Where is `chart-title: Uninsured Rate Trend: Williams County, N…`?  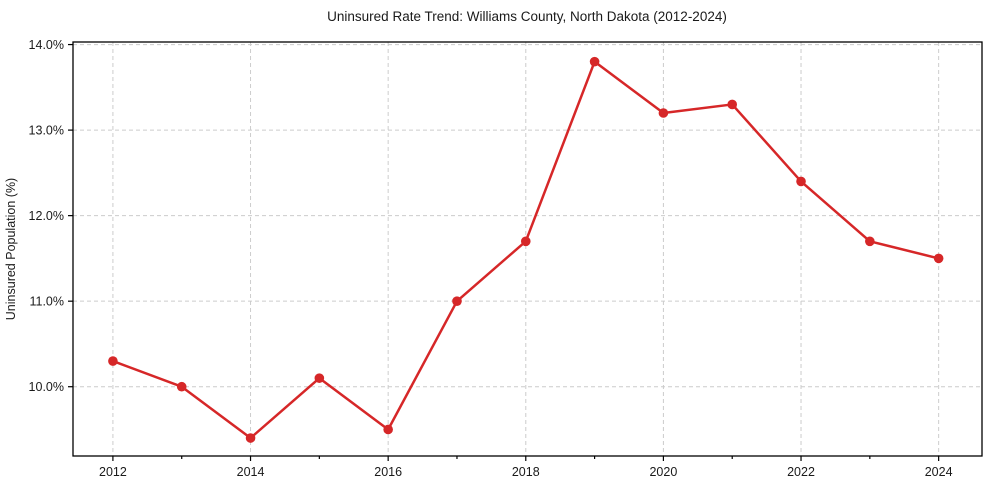 chart-title: Uninsured Rate Trend: Williams County, N… is located at coordinates (527, 16).